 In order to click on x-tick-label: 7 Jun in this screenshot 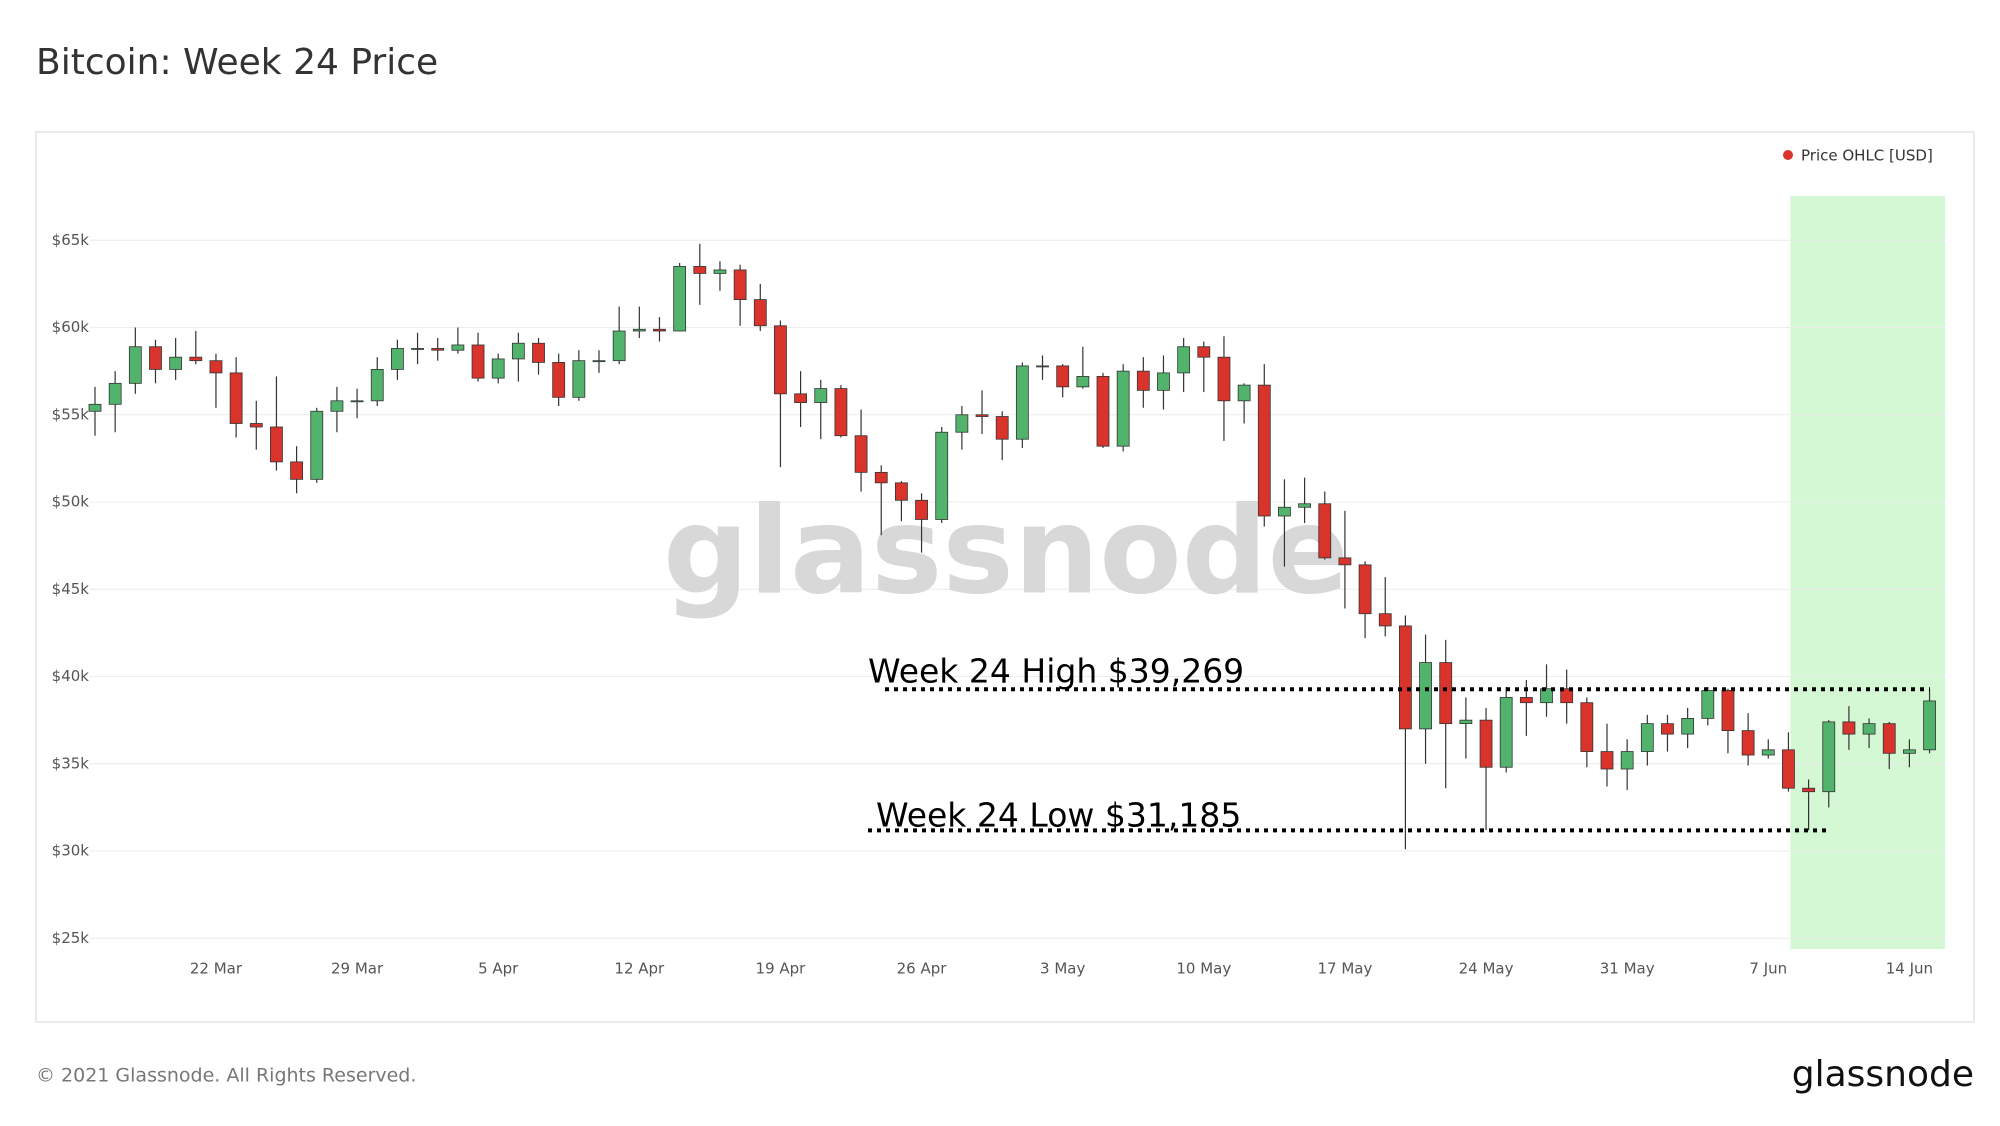, I will do `click(1768, 969)`.